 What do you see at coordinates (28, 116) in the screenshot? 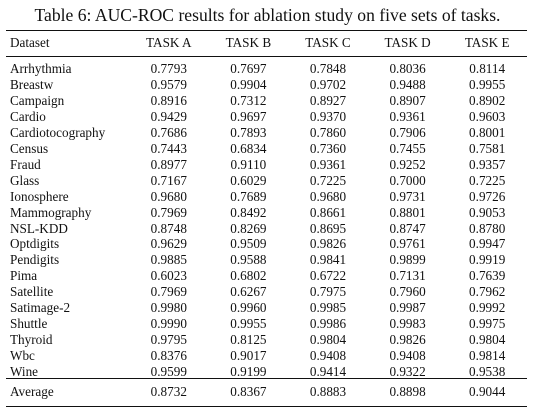
I see `dataset-name: Cardio` at bounding box center [28, 116].